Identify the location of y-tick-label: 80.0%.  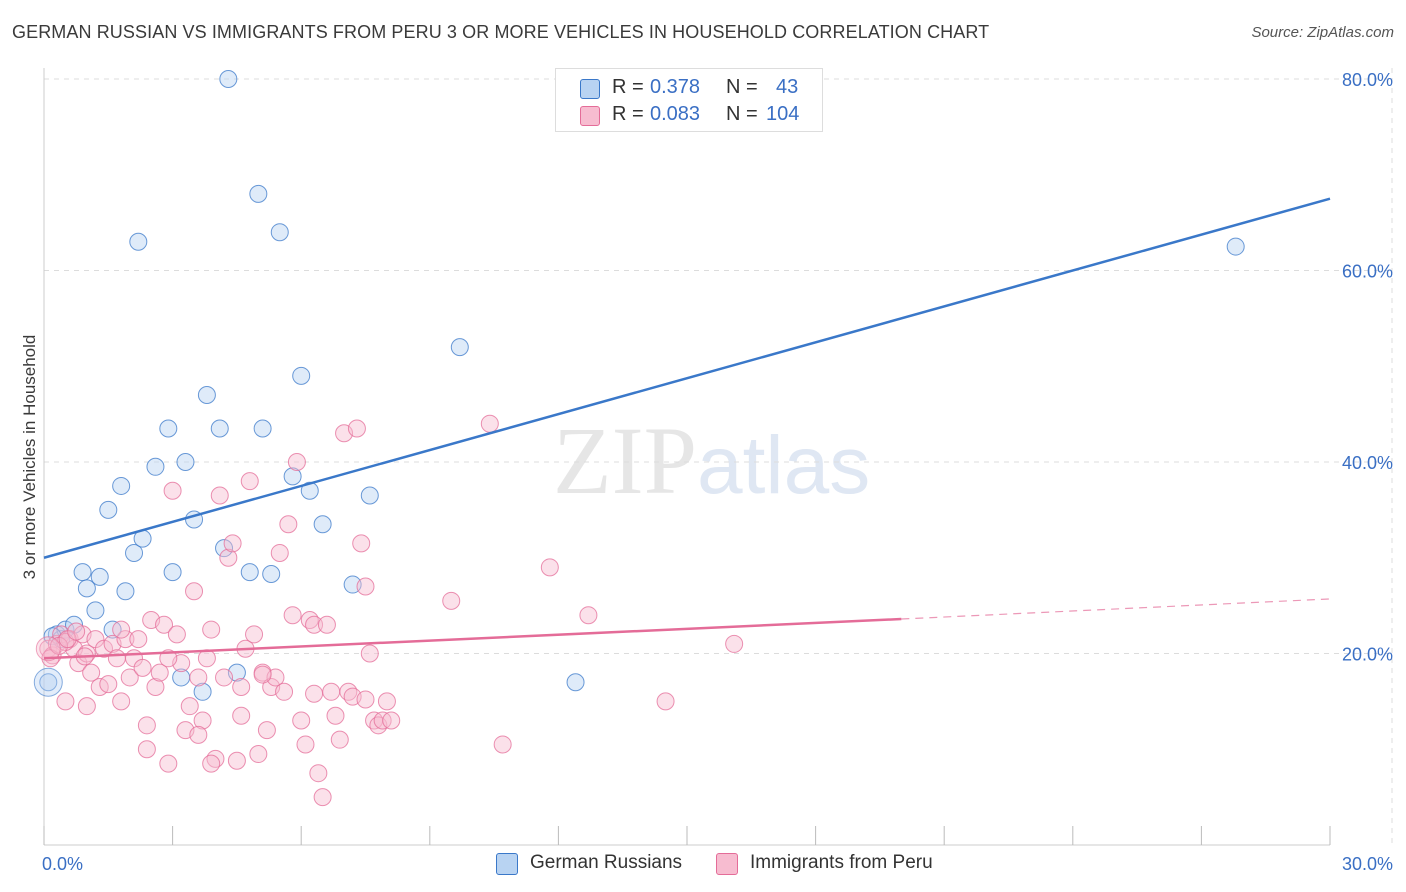
(1367, 80).